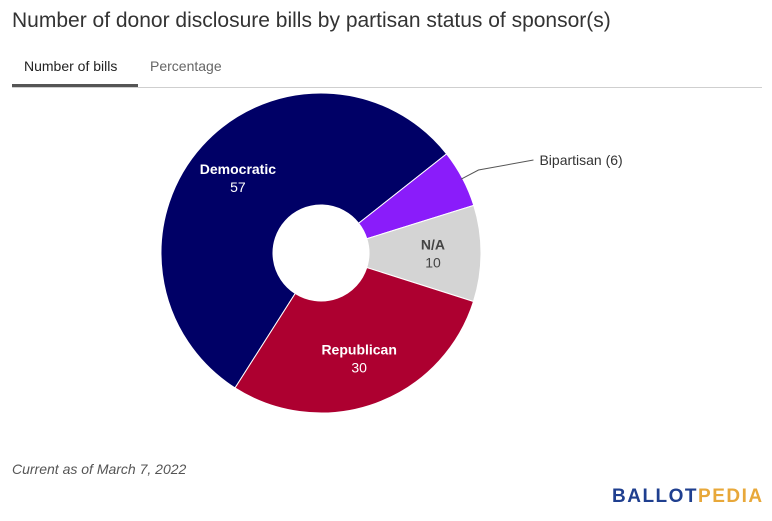 This screenshot has height=521, width=772. I want to click on slice-label-democratic: Democratic, so click(238, 169).